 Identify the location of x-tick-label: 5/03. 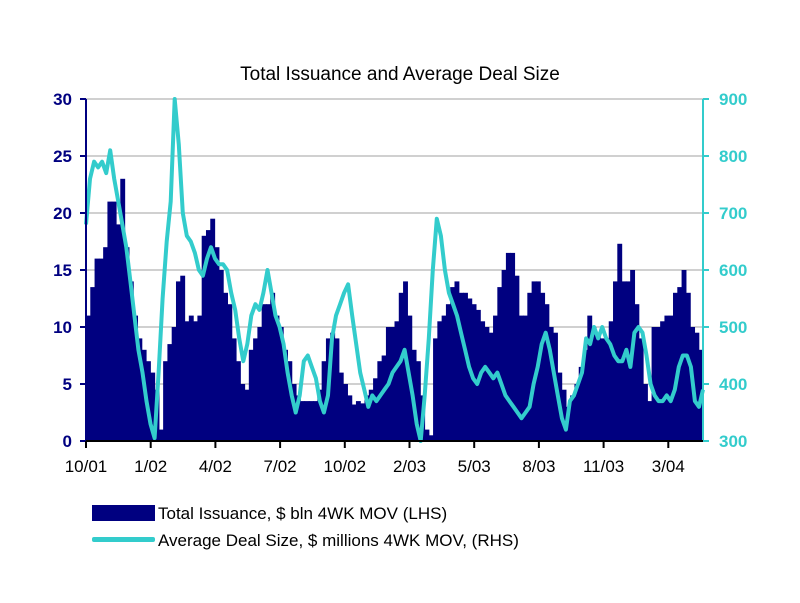
(474, 466).